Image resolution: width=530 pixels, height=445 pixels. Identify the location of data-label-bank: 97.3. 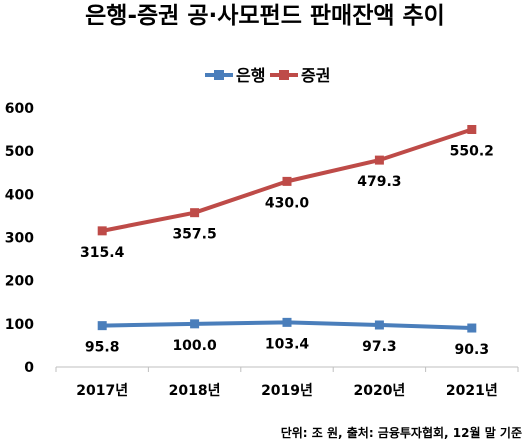
(379, 347).